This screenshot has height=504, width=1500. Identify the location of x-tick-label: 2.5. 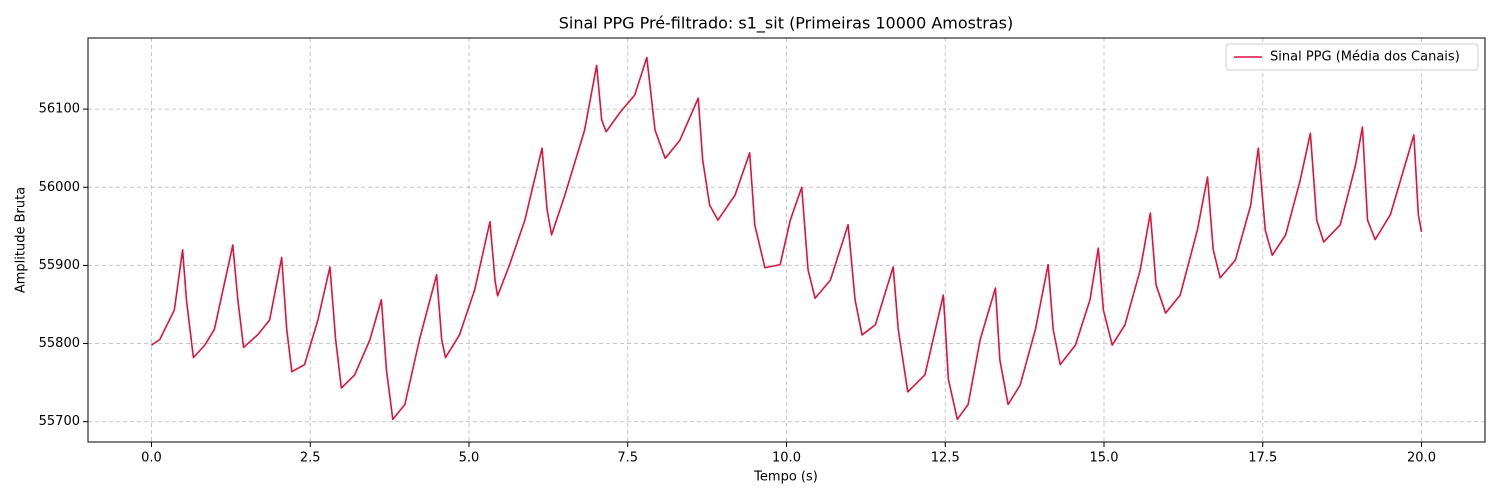
(310, 458).